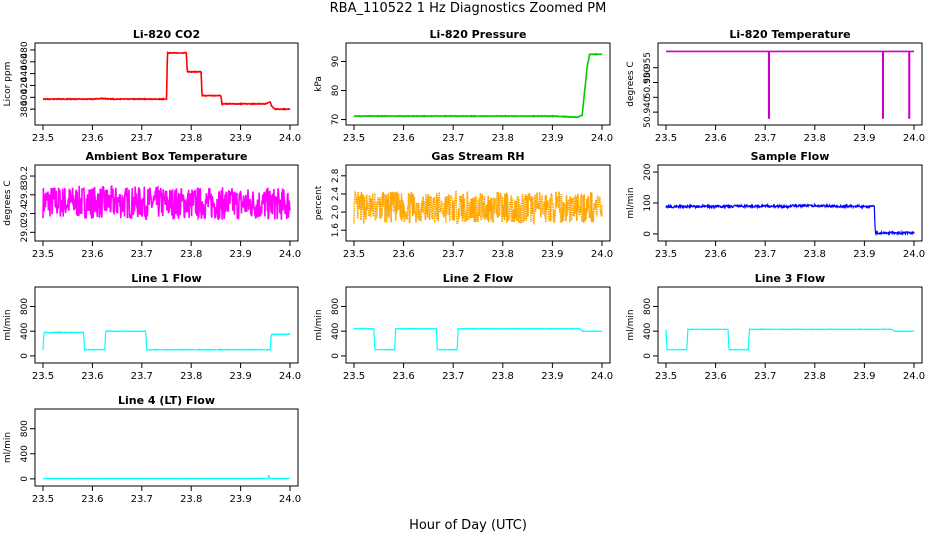 This screenshot has width=936, height=540. Describe the element at coordinates (648, 68) in the screenshot. I see `y-tick-label: 50.955` at that location.